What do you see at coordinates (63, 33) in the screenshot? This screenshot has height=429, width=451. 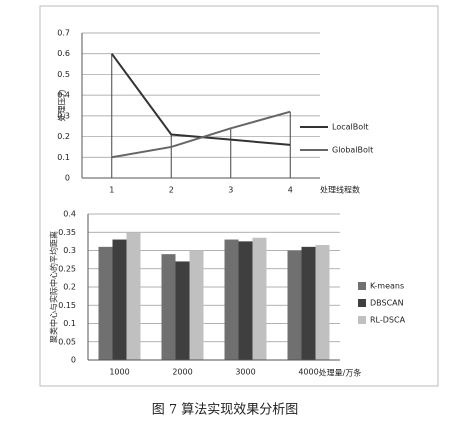 I see `y-tick-label: 0.7` at bounding box center [63, 33].